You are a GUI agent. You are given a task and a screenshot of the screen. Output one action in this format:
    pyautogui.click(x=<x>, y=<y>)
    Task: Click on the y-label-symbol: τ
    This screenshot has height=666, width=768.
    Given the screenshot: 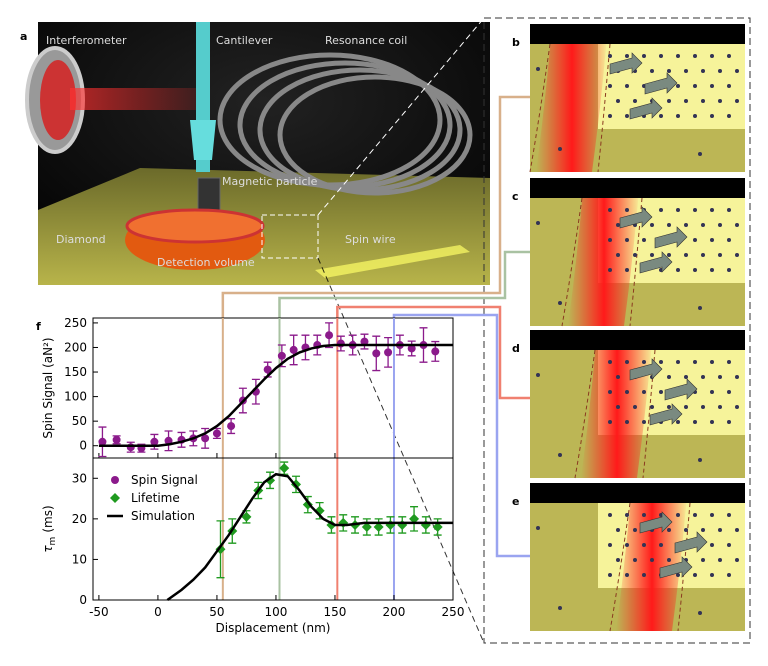 What is the action you would take?
    pyautogui.click(x=48, y=549)
    